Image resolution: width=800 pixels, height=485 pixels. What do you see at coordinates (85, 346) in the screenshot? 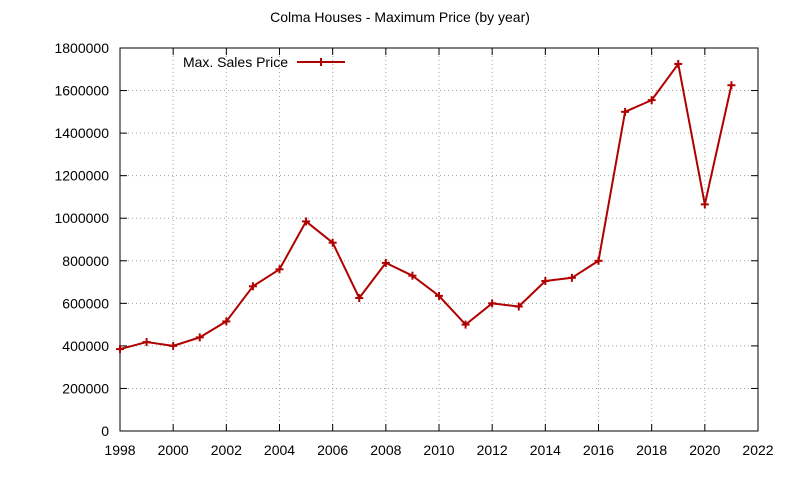
I see `y-tick-label: 400000` at bounding box center [85, 346].